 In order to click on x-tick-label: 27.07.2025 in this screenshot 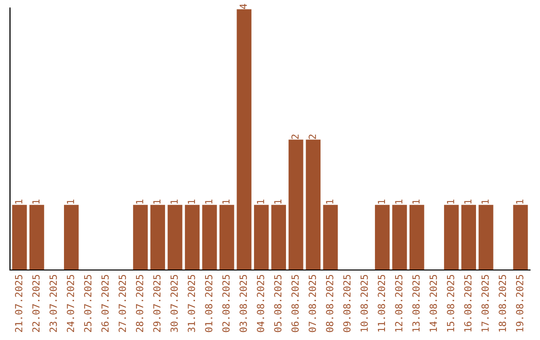, I will do `click(122, 303)`.